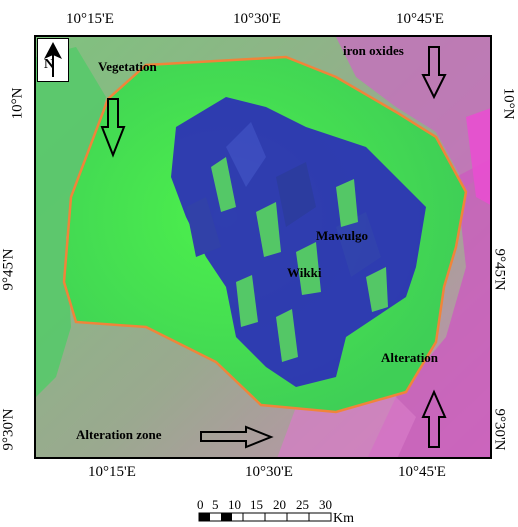  I want to click on scale-unit: Km, so click(343, 518).